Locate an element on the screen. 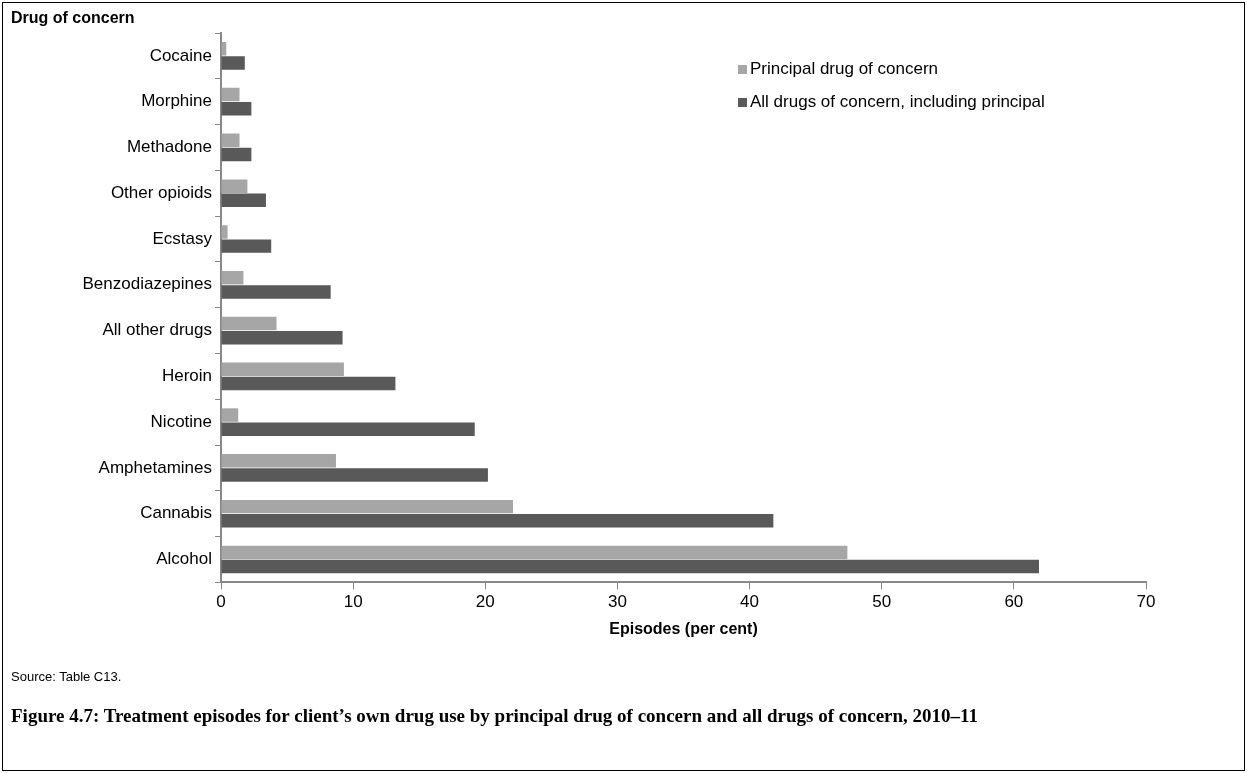 The image size is (1247, 773). source-note: Source: Table C13. is located at coordinates (66, 676).